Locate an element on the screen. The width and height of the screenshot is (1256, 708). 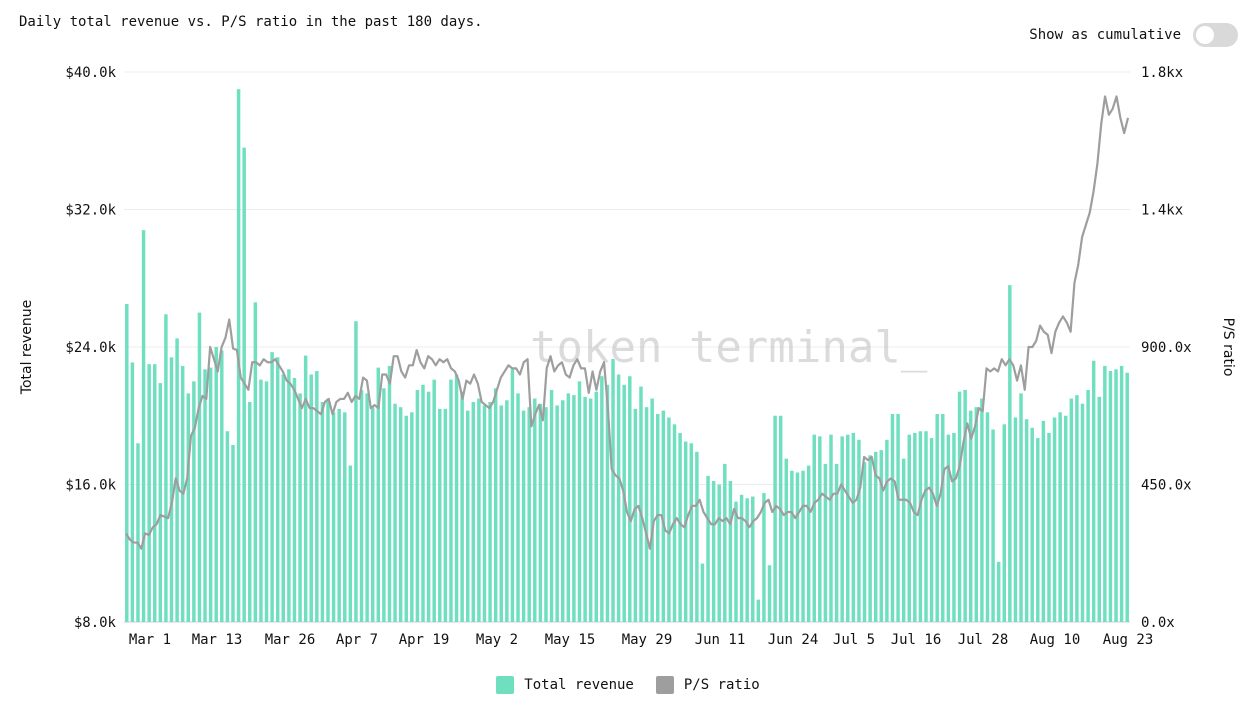
x-tick-label: Mar 1 is located at coordinates (150, 640).